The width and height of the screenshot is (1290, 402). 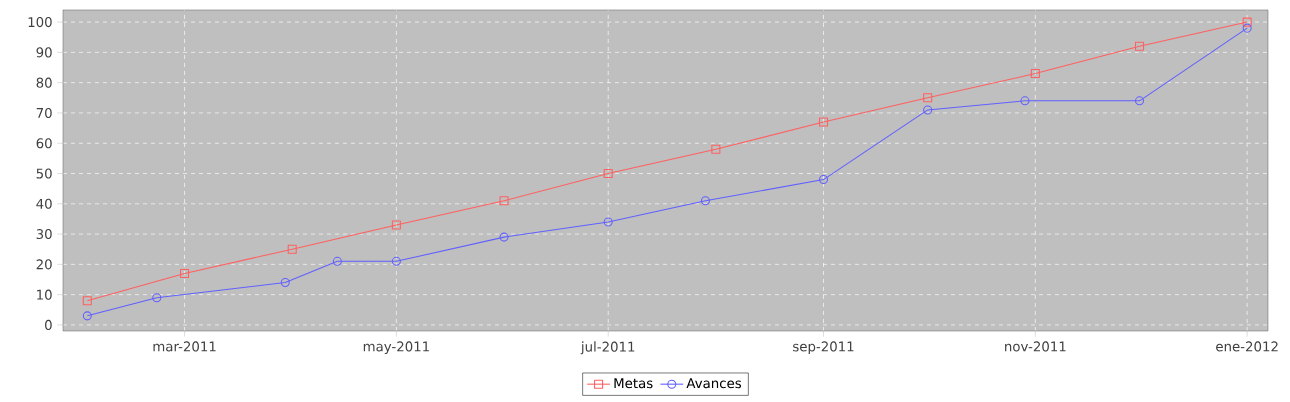 I want to click on x-tick-label: may-2011, so click(x=396, y=348).